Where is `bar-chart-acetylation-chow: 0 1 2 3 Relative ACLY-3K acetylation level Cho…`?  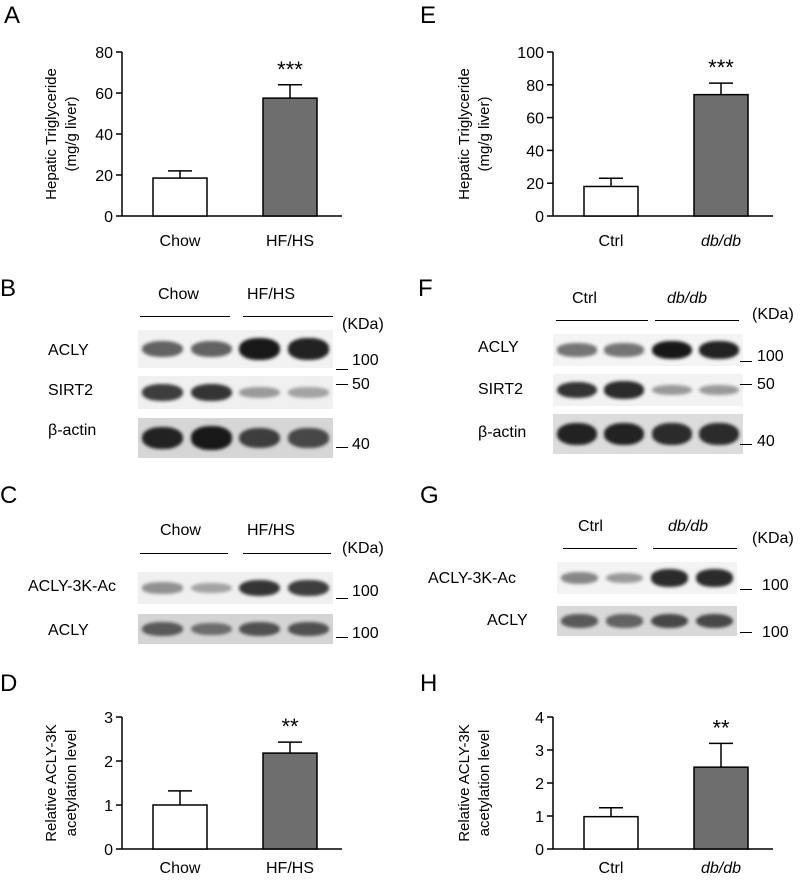 bar-chart-acetylation-chow: 0 1 2 3 Relative ACLY-3K acetylation level Cho… is located at coordinates (192, 793).